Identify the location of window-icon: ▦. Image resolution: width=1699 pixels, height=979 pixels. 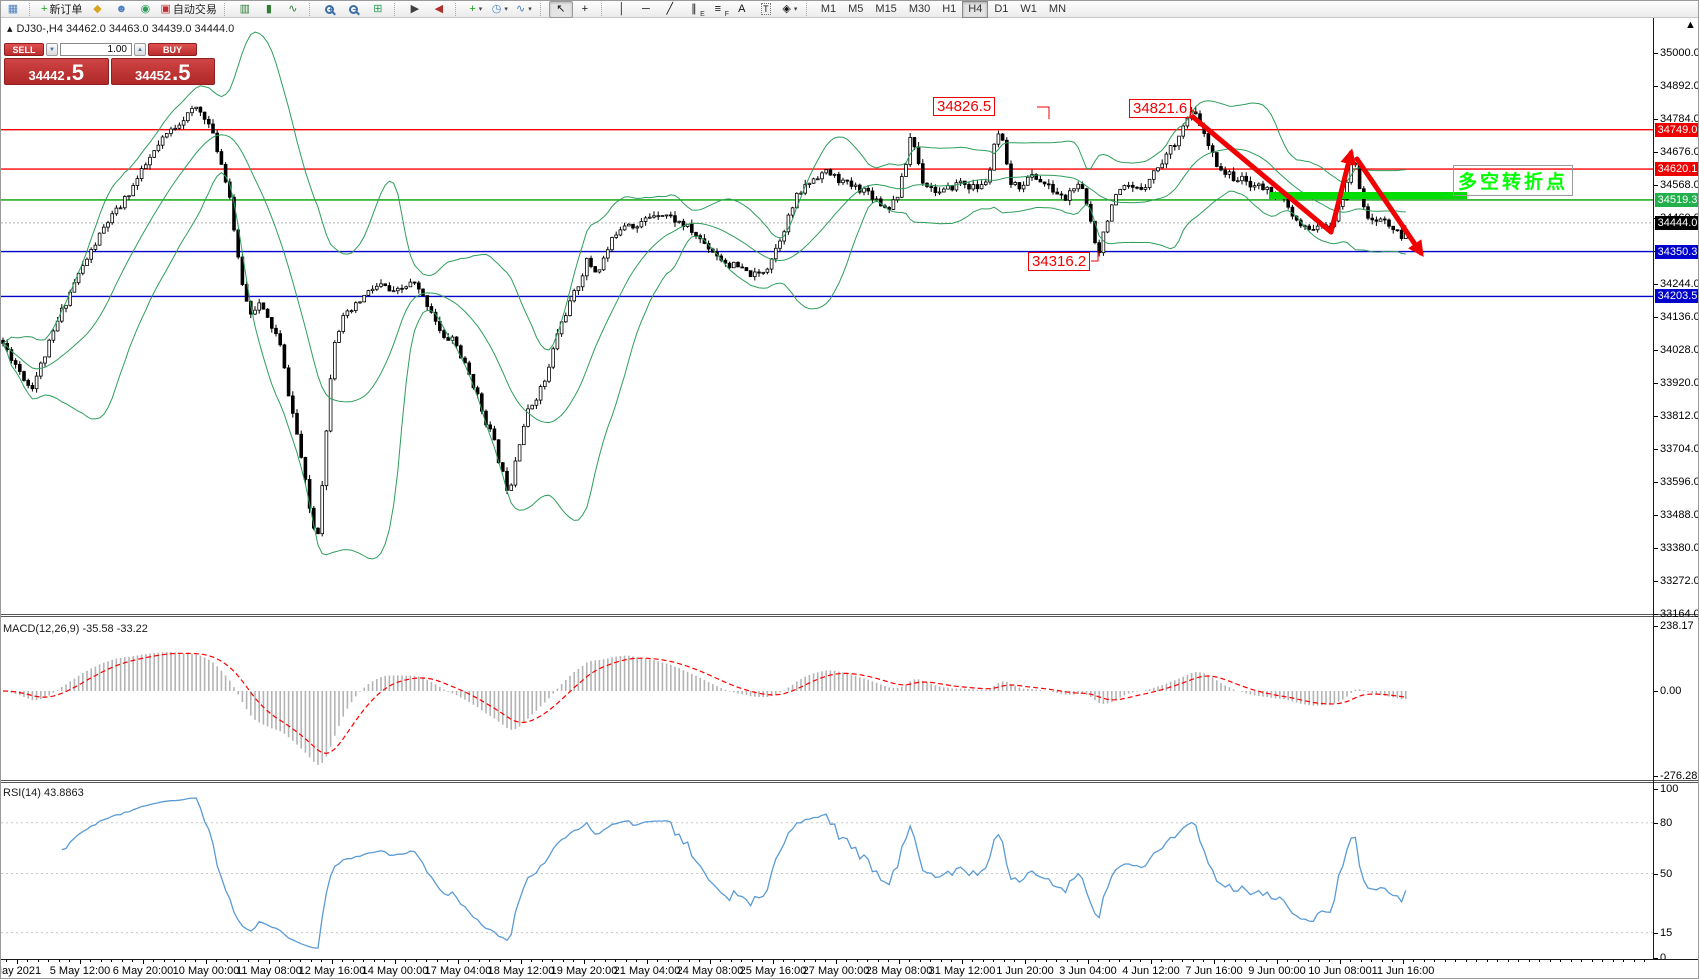
(13, 8).